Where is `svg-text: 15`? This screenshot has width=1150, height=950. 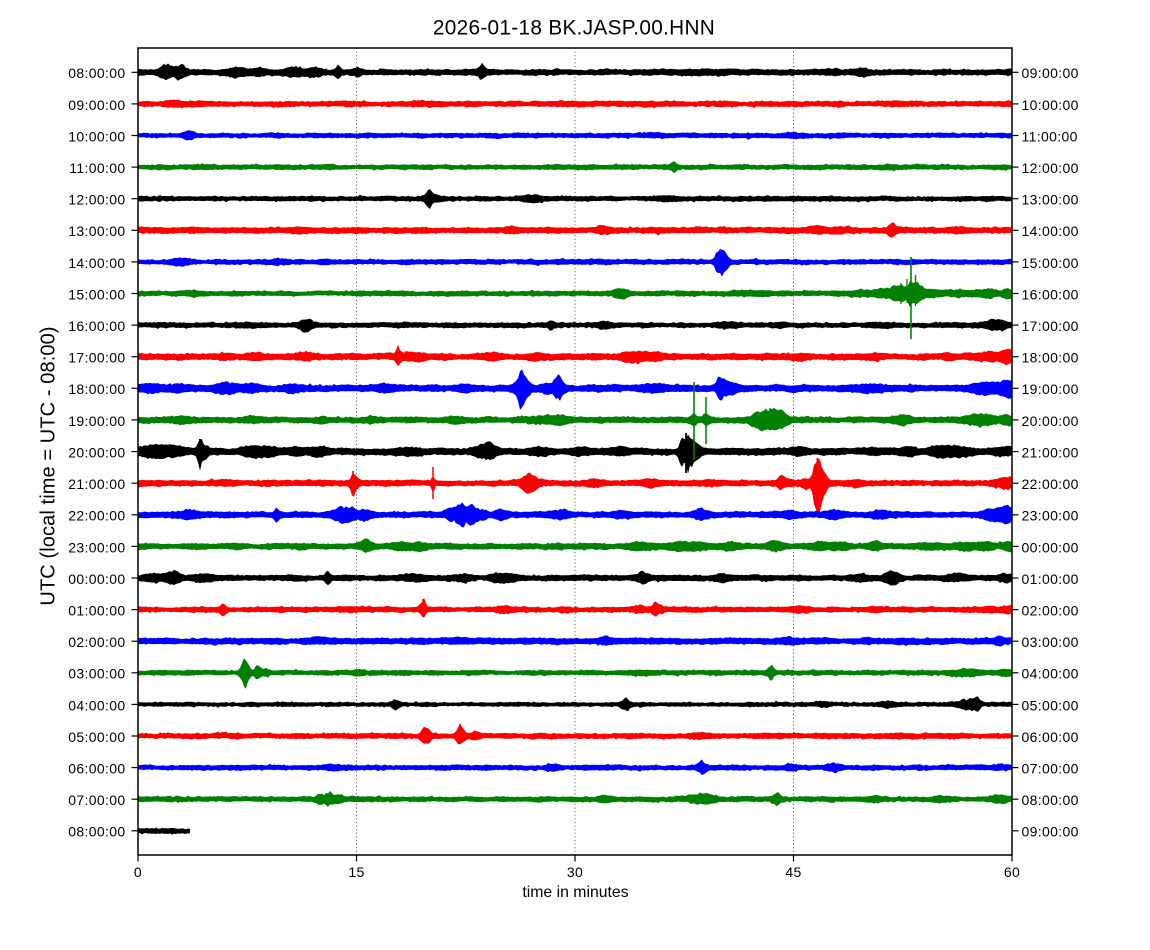 svg-text: 15 is located at coordinates (356, 872).